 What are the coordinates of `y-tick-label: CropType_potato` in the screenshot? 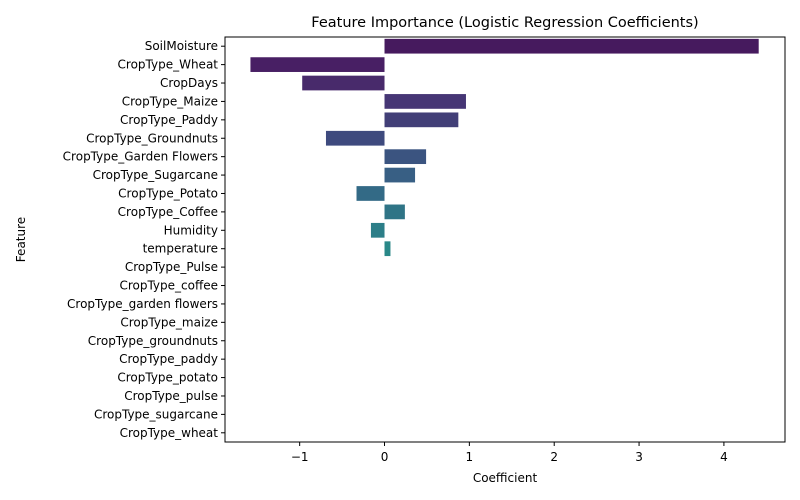 It's located at (167, 378).